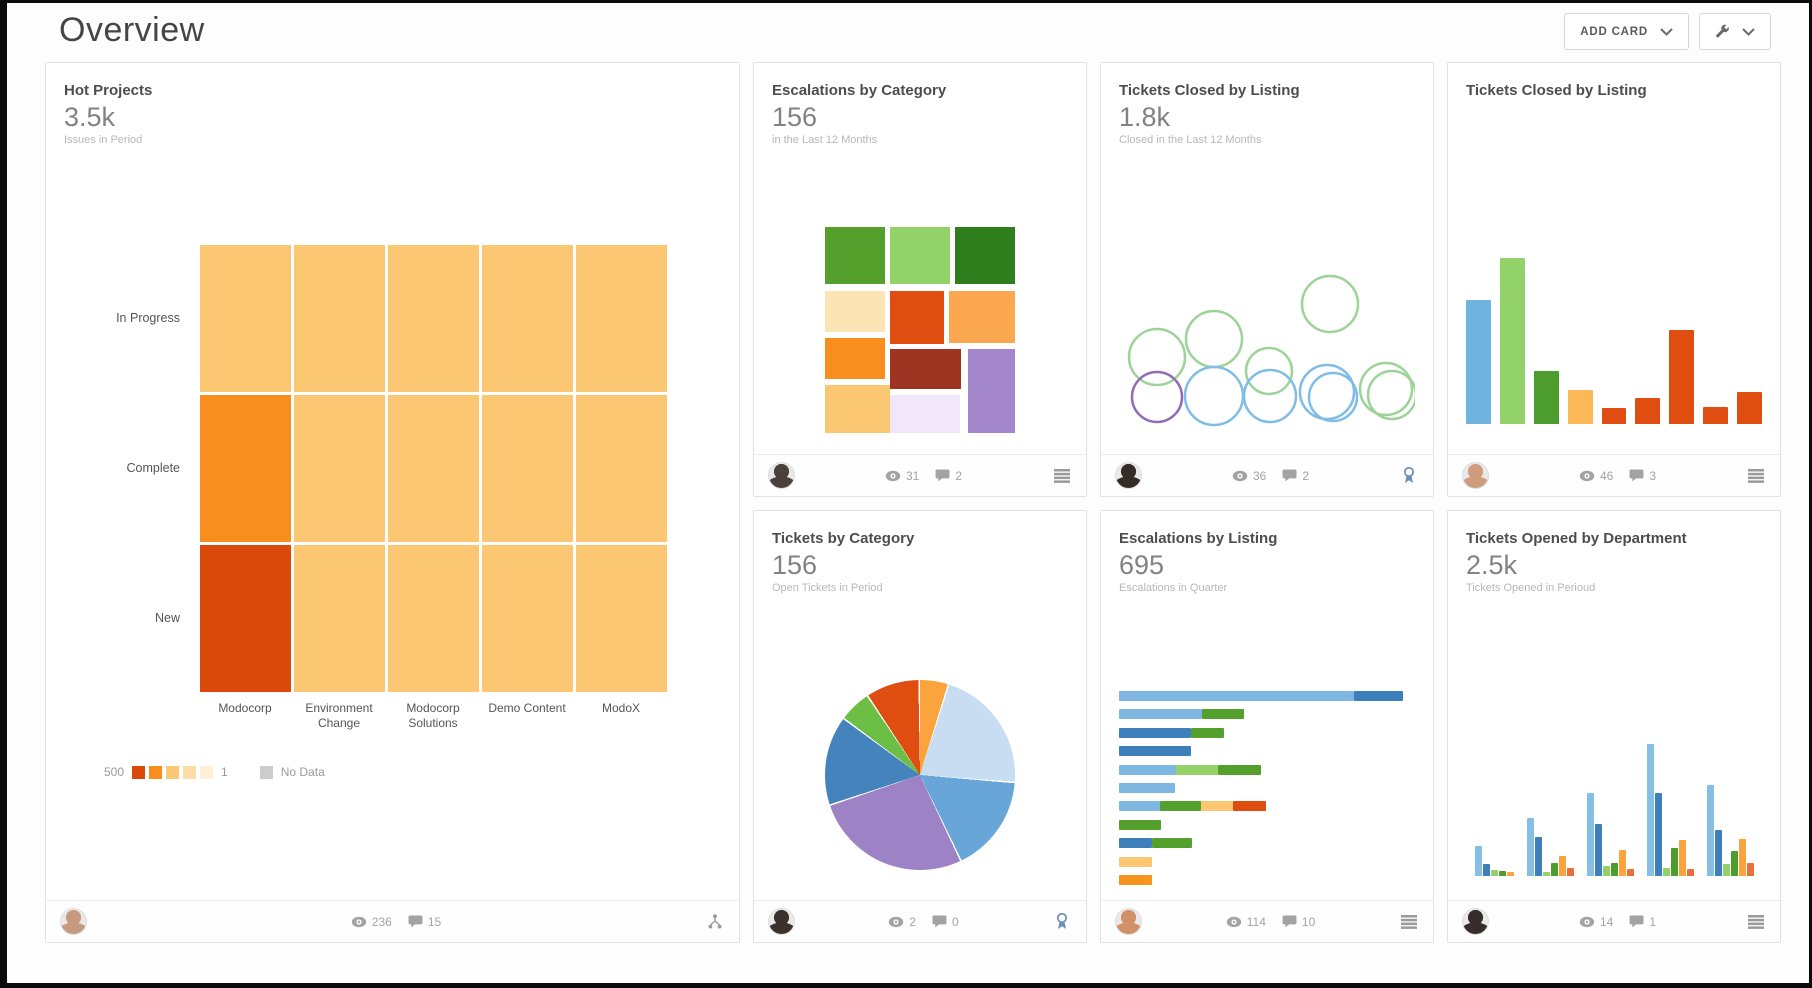  I want to click on footer-stats: 114 10, so click(1270, 922).